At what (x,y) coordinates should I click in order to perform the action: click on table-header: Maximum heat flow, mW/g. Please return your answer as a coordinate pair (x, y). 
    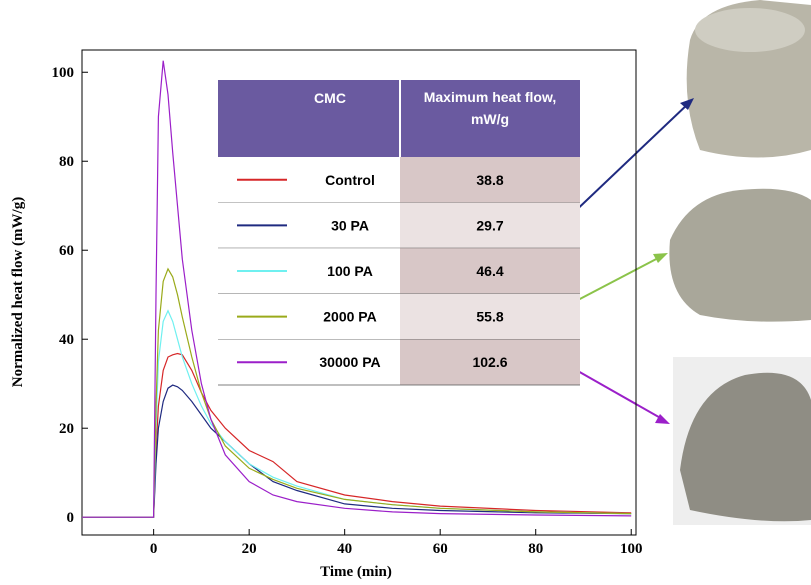
    Looking at the image, I should click on (490, 108).